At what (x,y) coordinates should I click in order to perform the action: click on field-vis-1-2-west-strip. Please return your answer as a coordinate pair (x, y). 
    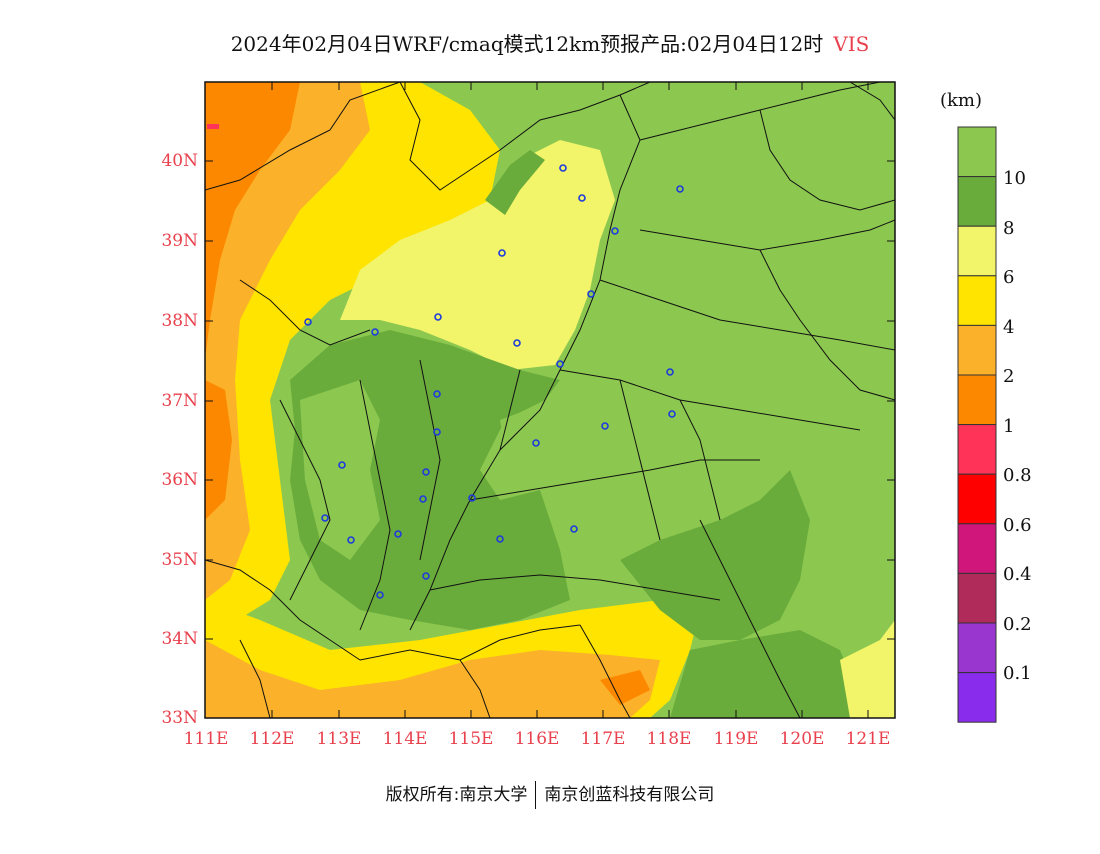
    Looking at the image, I should click on (218, 450).